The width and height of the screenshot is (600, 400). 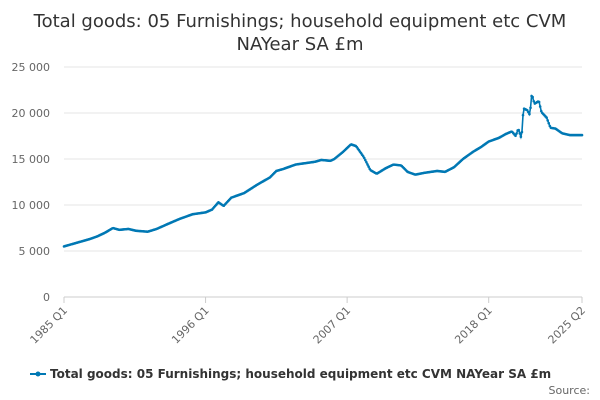 I want to click on y-tick-label: 20 000, so click(x=31, y=113).